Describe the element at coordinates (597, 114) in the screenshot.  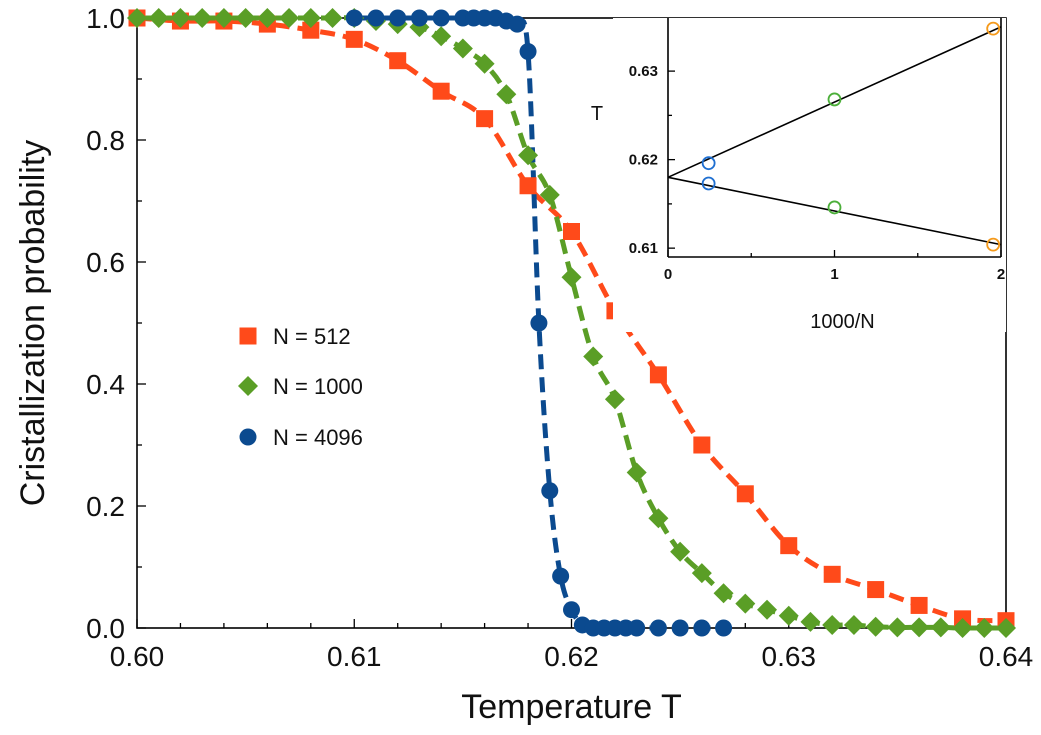
I see `inset-y-axis-title: T` at that location.